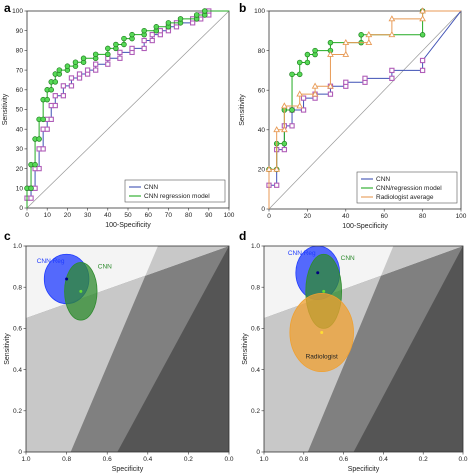 The image size is (474, 474). Describe the element at coordinates (105, 266) in the screenshot. I see `ellipse-label: CNN` at that location.